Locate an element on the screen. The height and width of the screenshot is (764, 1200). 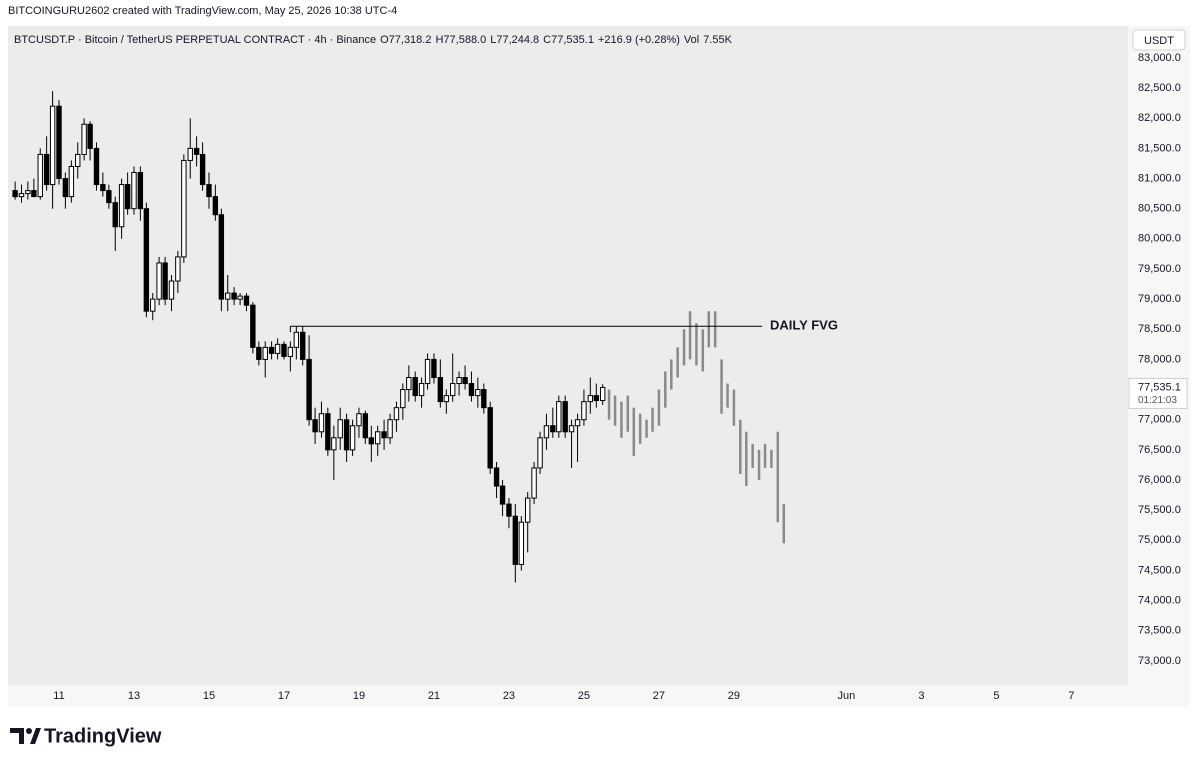
y-tick-label: 78,000.0 is located at coordinates (1159, 359).